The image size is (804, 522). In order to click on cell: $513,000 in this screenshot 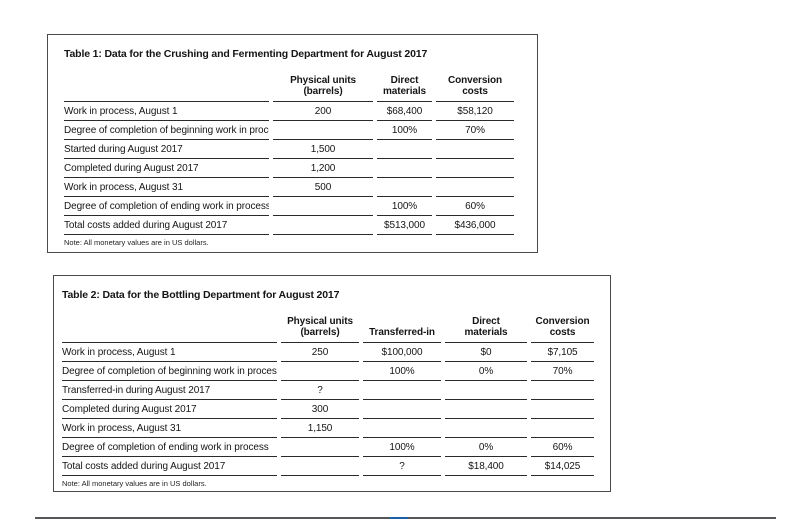, I will do `click(404, 225)`.